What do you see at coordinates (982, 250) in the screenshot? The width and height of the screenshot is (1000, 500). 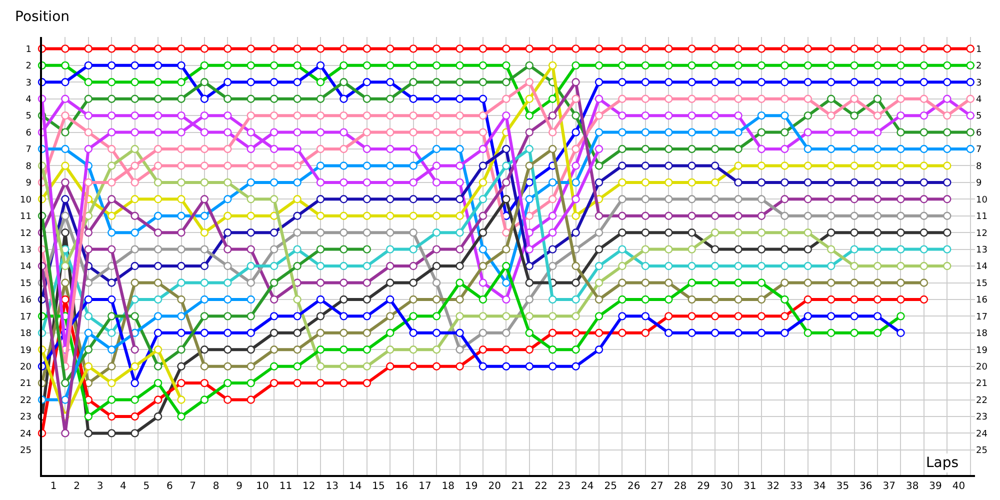 I see `y2-tick-label: 13` at bounding box center [982, 250].